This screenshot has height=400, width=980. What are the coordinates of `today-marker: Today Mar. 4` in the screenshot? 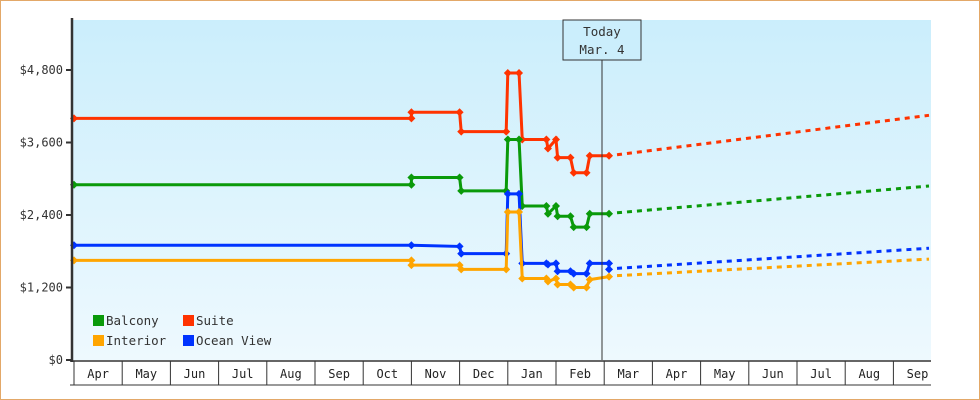 It's located at (602, 189).